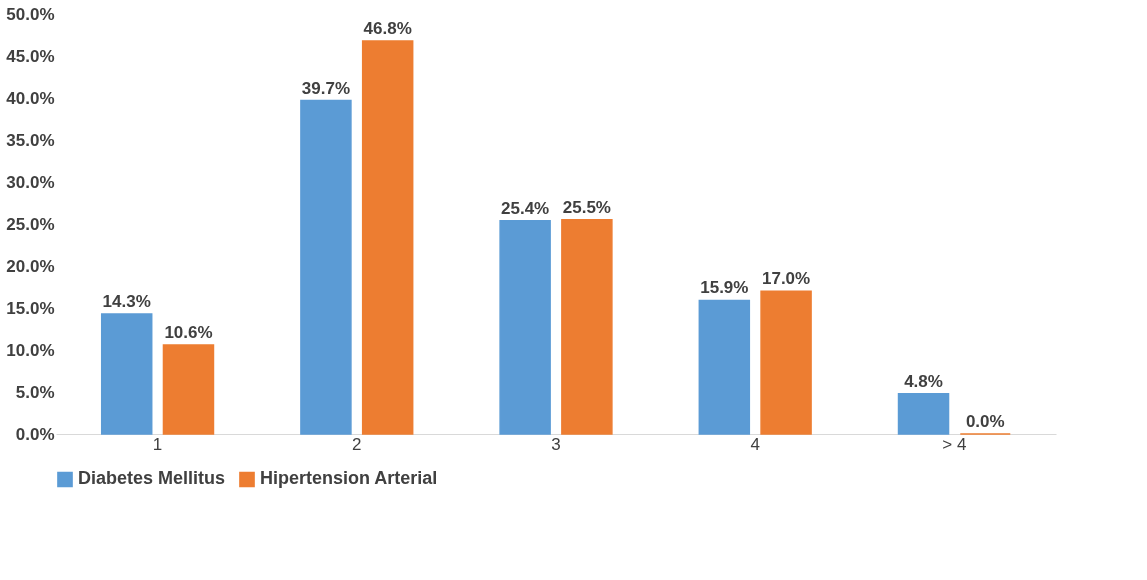 The image size is (1147, 580). What do you see at coordinates (349, 478) in the screenshot?
I see `legend-label: Hipertension Arterial` at bounding box center [349, 478].